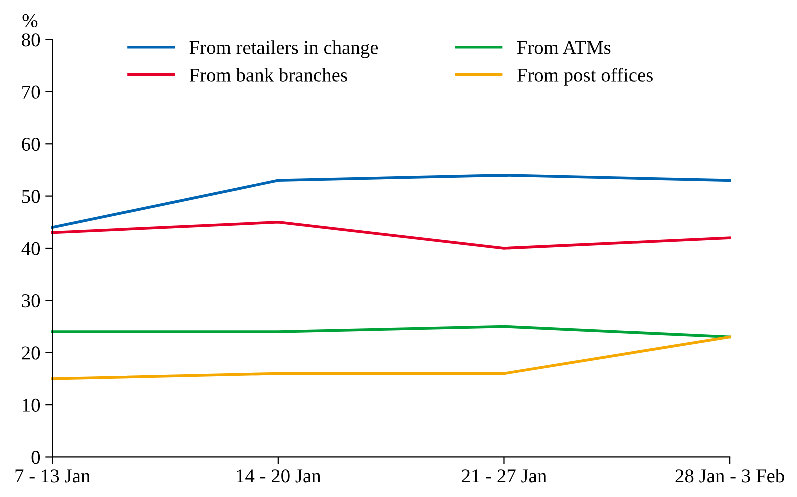 This screenshot has height=497, width=797. What do you see at coordinates (585, 77) in the screenshot?
I see `legend-label: From post offices` at bounding box center [585, 77].